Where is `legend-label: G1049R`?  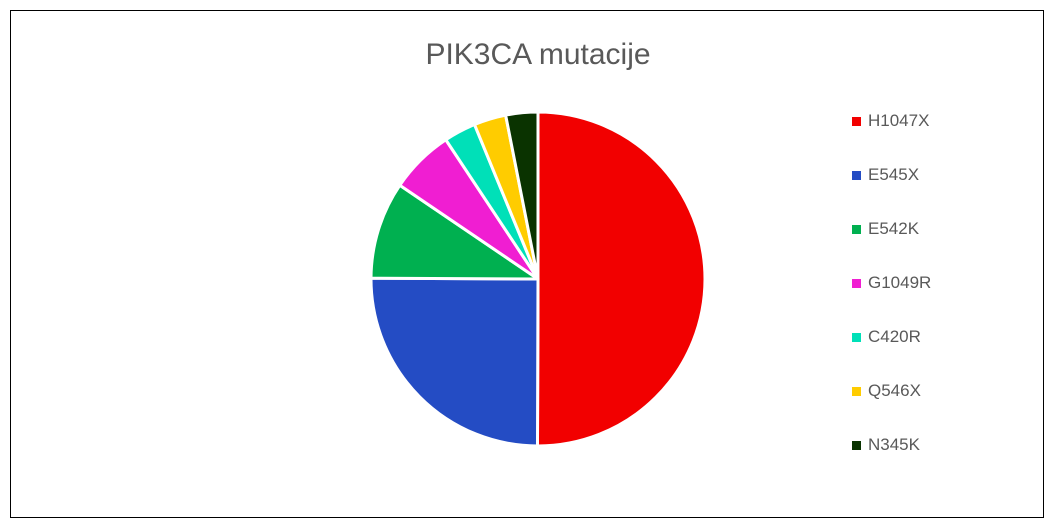
legend-label: G1049R is located at coordinates (900, 282).